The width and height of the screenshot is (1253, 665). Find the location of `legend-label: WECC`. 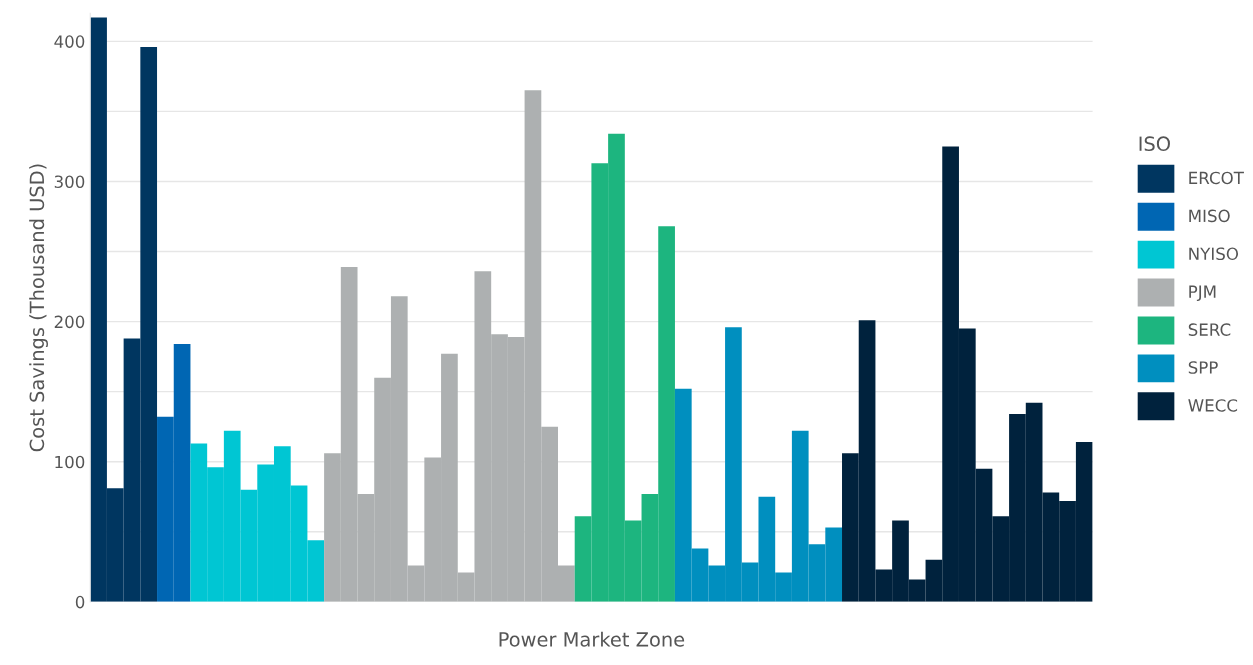

legend-label: WECC is located at coordinates (1213, 405).